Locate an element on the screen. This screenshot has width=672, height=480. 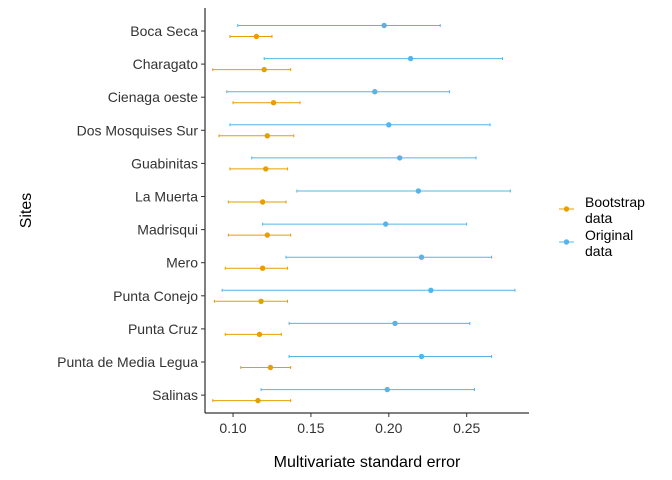
x-tick-label: 0.25 is located at coordinates (466, 428).